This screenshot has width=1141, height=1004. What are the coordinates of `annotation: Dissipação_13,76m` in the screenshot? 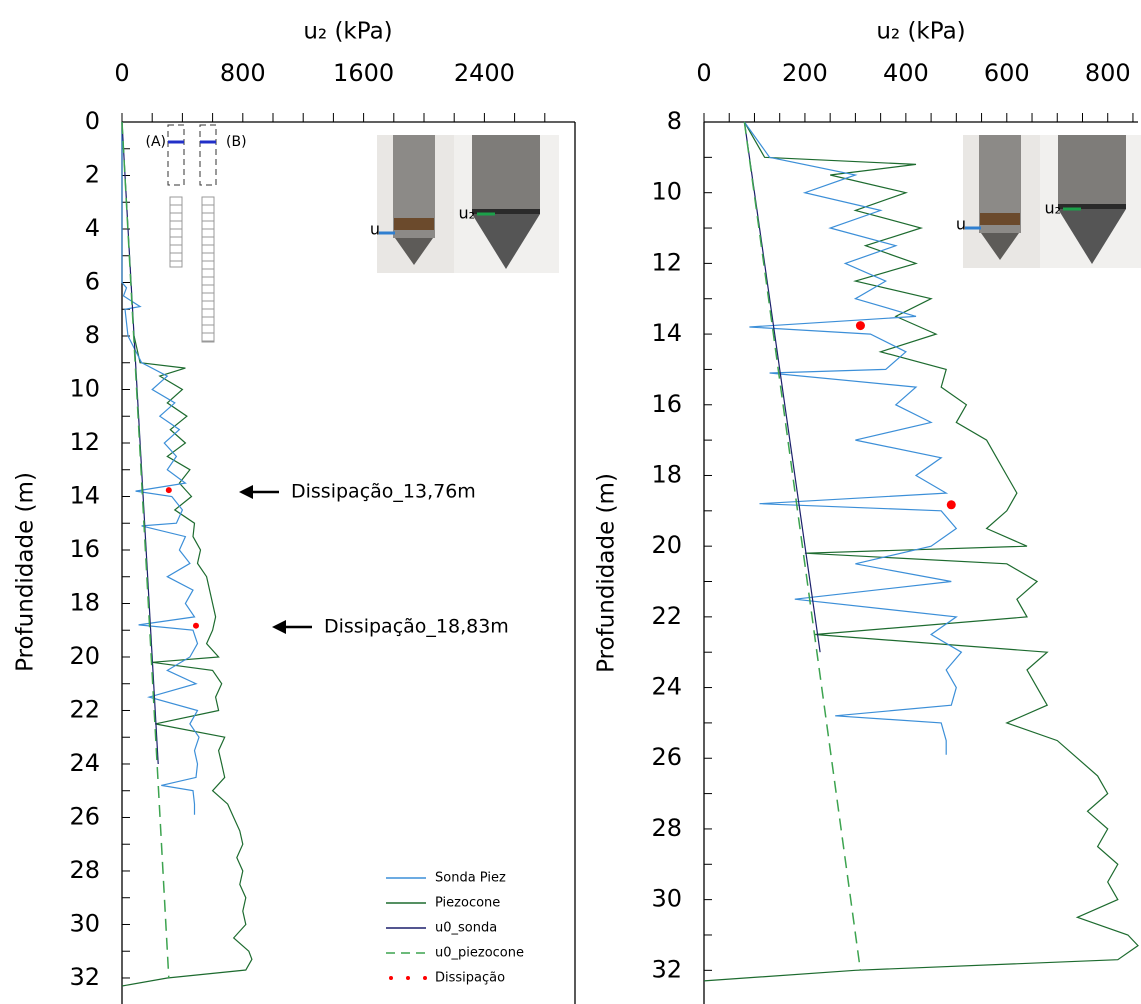 It's located at (383, 492).